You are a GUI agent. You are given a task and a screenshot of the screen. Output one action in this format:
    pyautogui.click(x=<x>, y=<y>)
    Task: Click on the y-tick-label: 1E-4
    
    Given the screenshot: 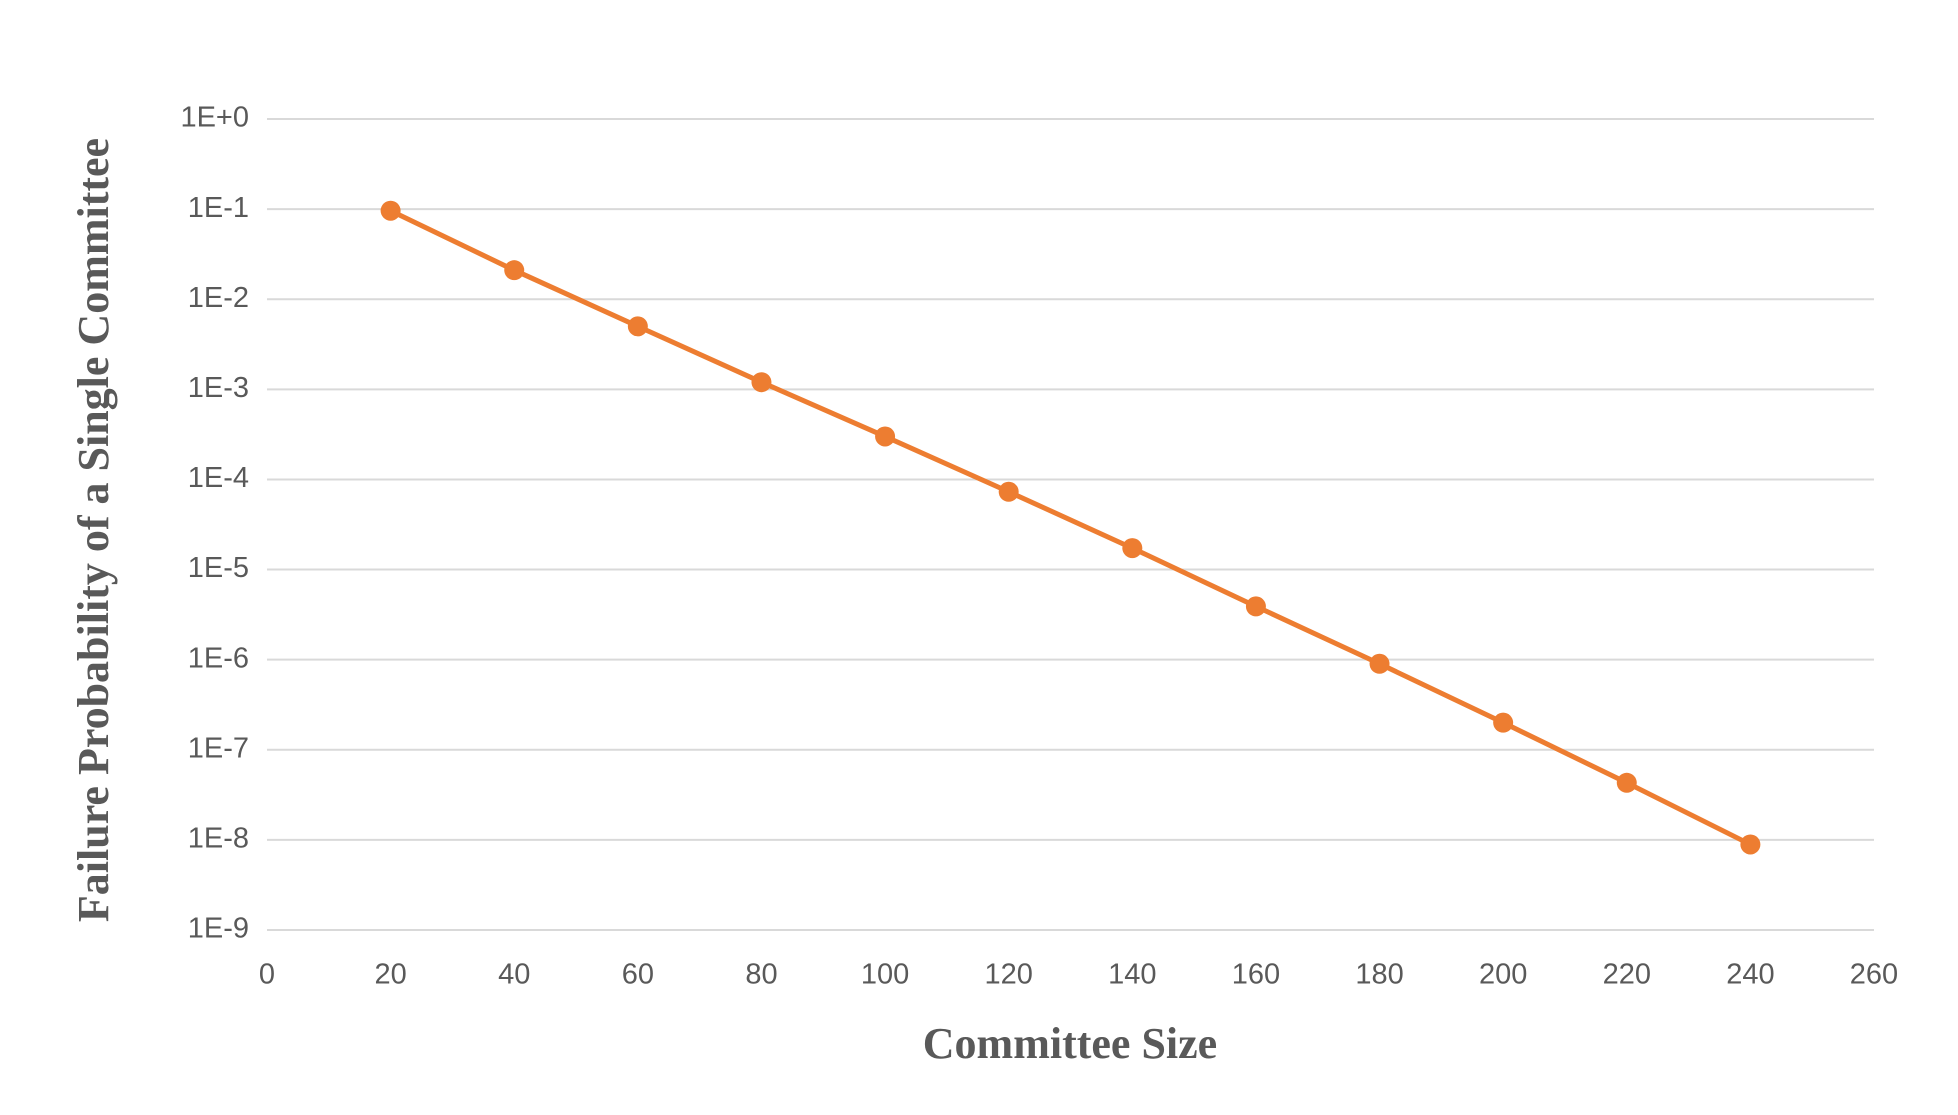 What is the action you would take?
    pyautogui.click(x=218, y=478)
    